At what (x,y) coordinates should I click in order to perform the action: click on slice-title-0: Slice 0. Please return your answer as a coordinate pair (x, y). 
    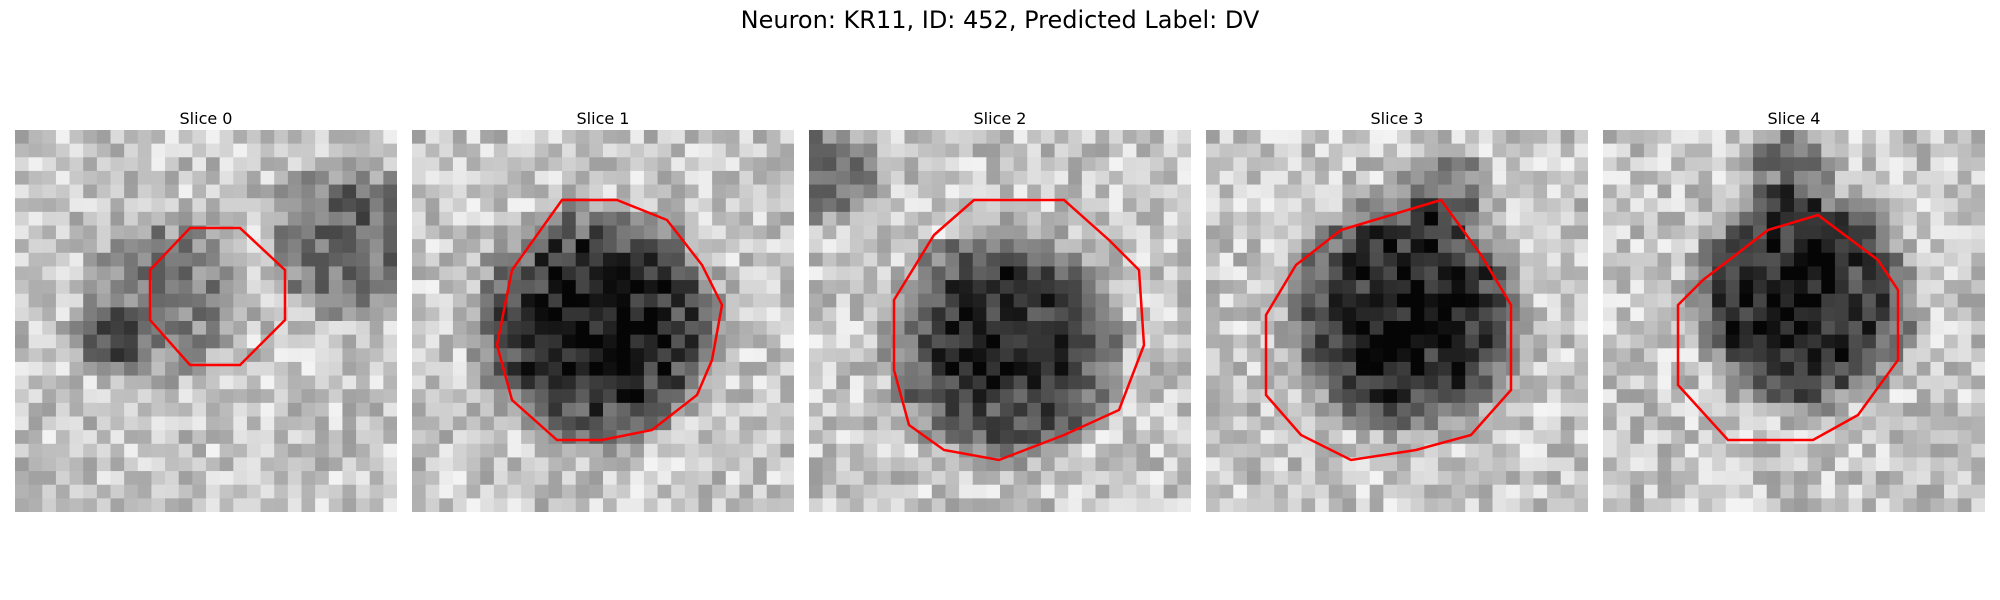
    Looking at the image, I should click on (206, 118).